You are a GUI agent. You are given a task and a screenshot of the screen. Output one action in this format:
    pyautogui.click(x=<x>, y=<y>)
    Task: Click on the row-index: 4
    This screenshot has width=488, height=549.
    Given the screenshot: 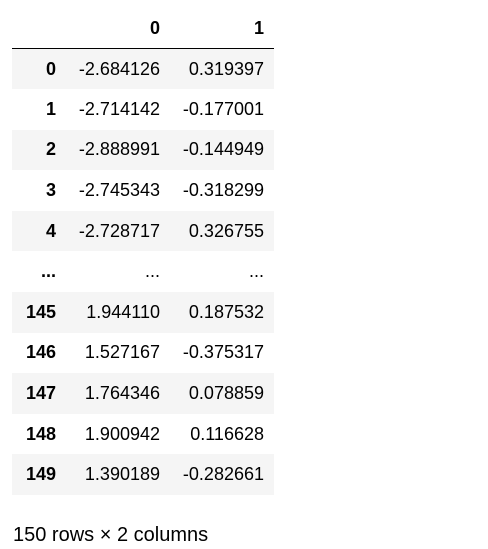 What is the action you would take?
    pyautogui.click(x=50, y=230)
    